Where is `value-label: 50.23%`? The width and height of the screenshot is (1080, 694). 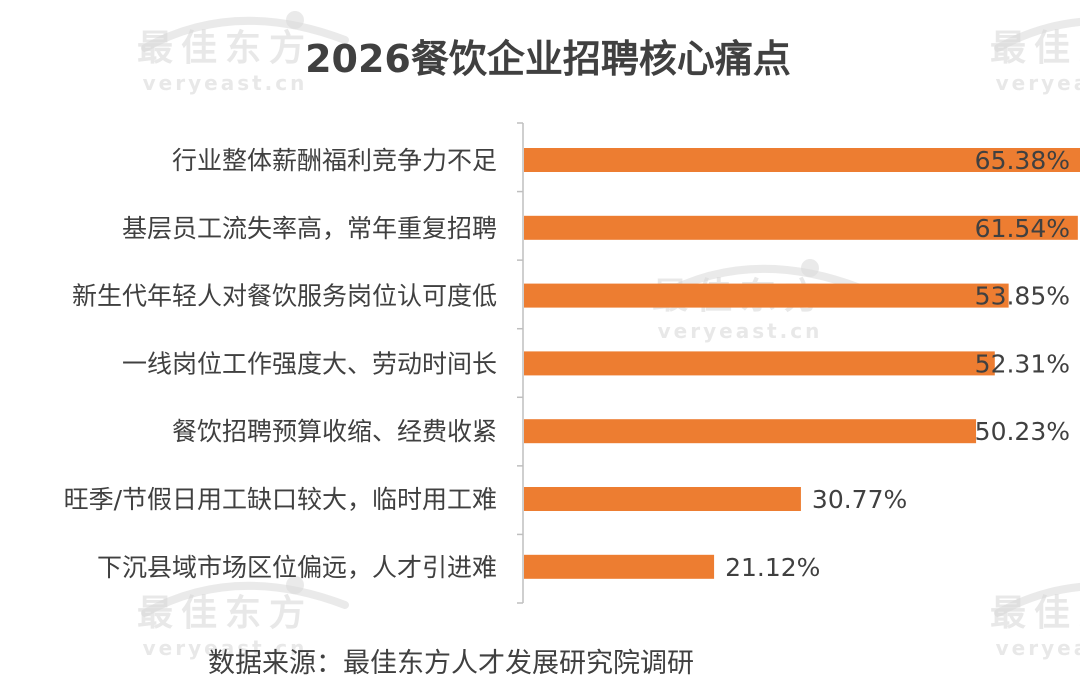
value-label: 50.23% is located at coordinates (1022, 431).